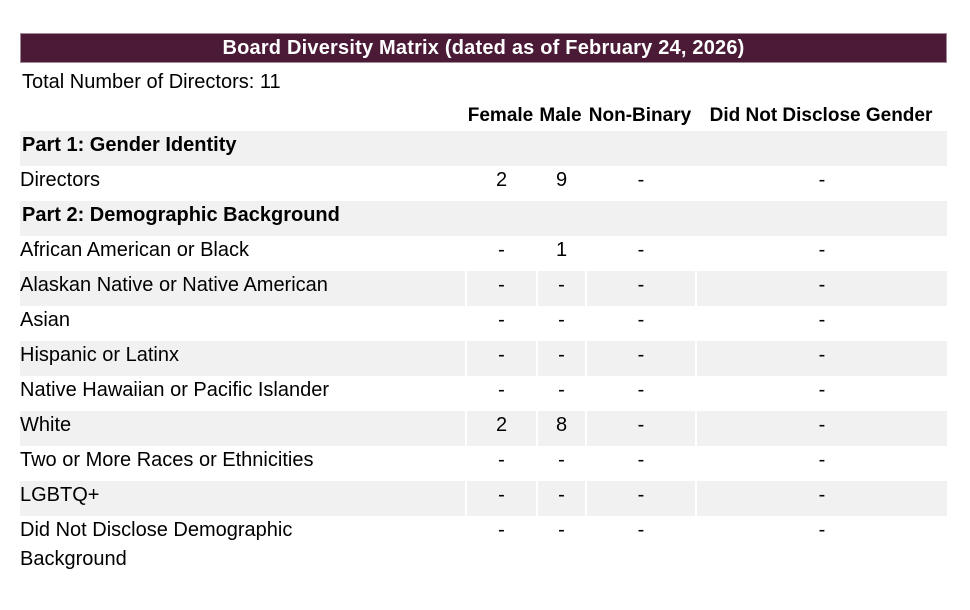 The height and width of the screenshot is (610, 970). What do you see at coordinates (99, 355) in the screenshot?
I see `row-label: Hispanic or Latinx` at bounding box center [99, 355].